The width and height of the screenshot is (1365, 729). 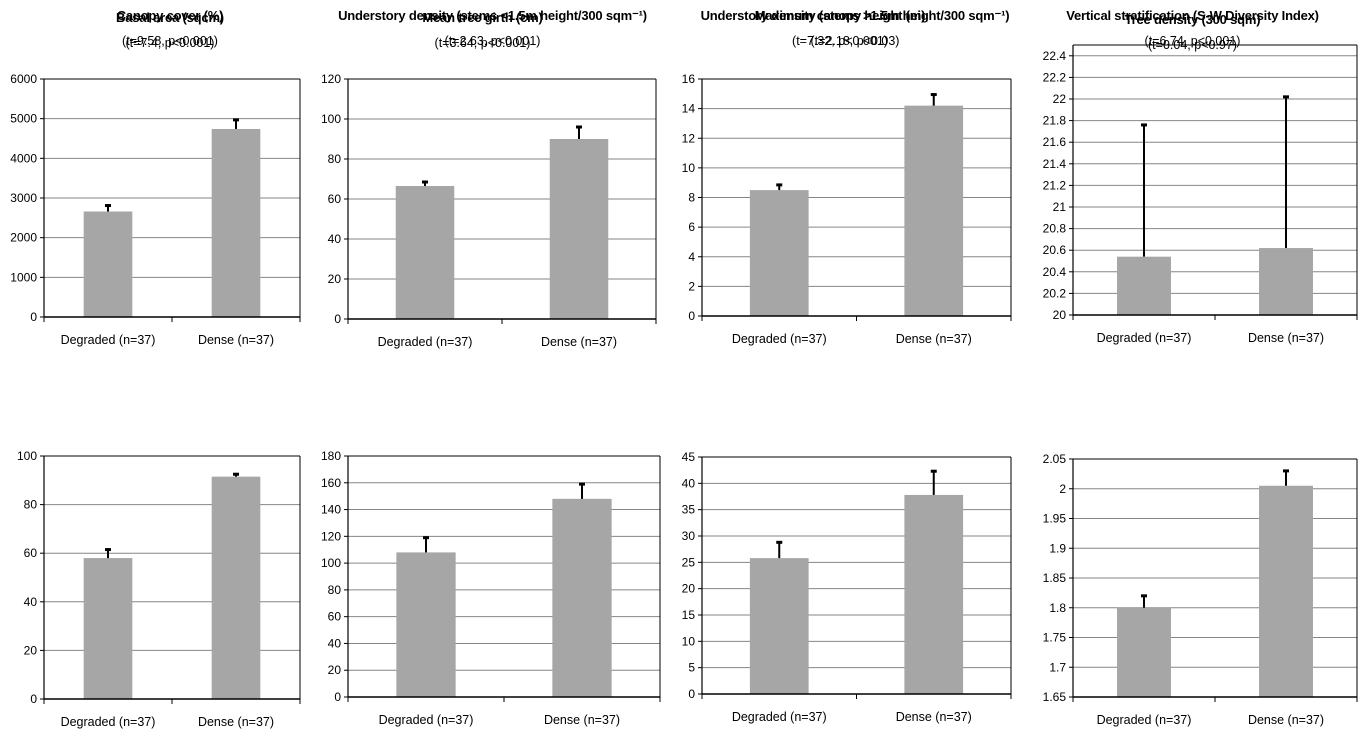 What do you see at coordinates (1055, 293) in the screenshot?
I see `y-tick-label: 20.2` at bounding box center [1055, 293].